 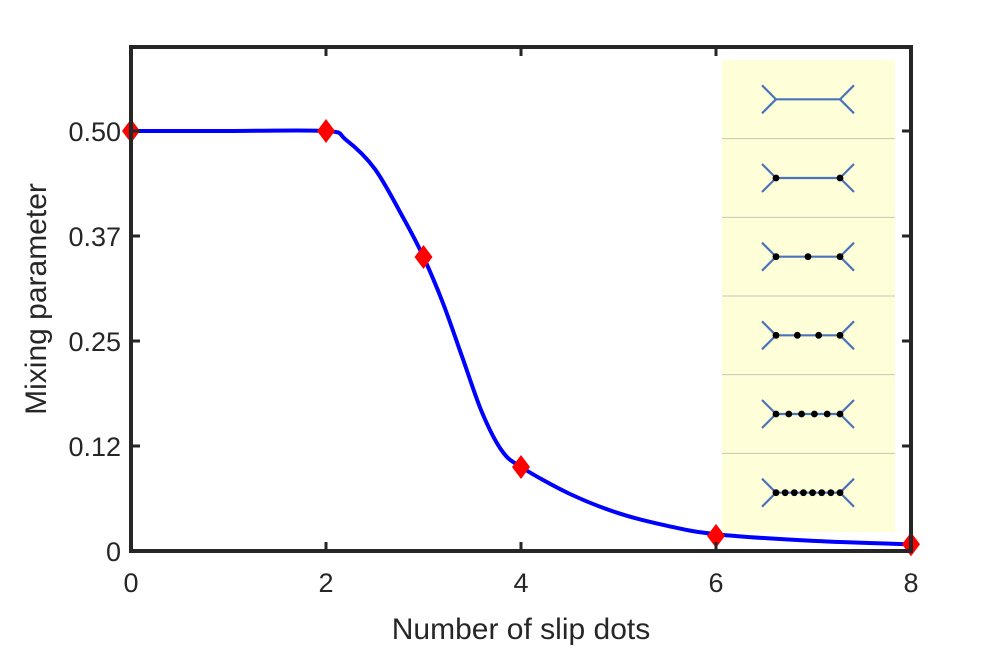 What do you see at coordinates (94, 132) in the screenshot?
I see `y-tick-label: 0.50` at bounding box center [94, 132].